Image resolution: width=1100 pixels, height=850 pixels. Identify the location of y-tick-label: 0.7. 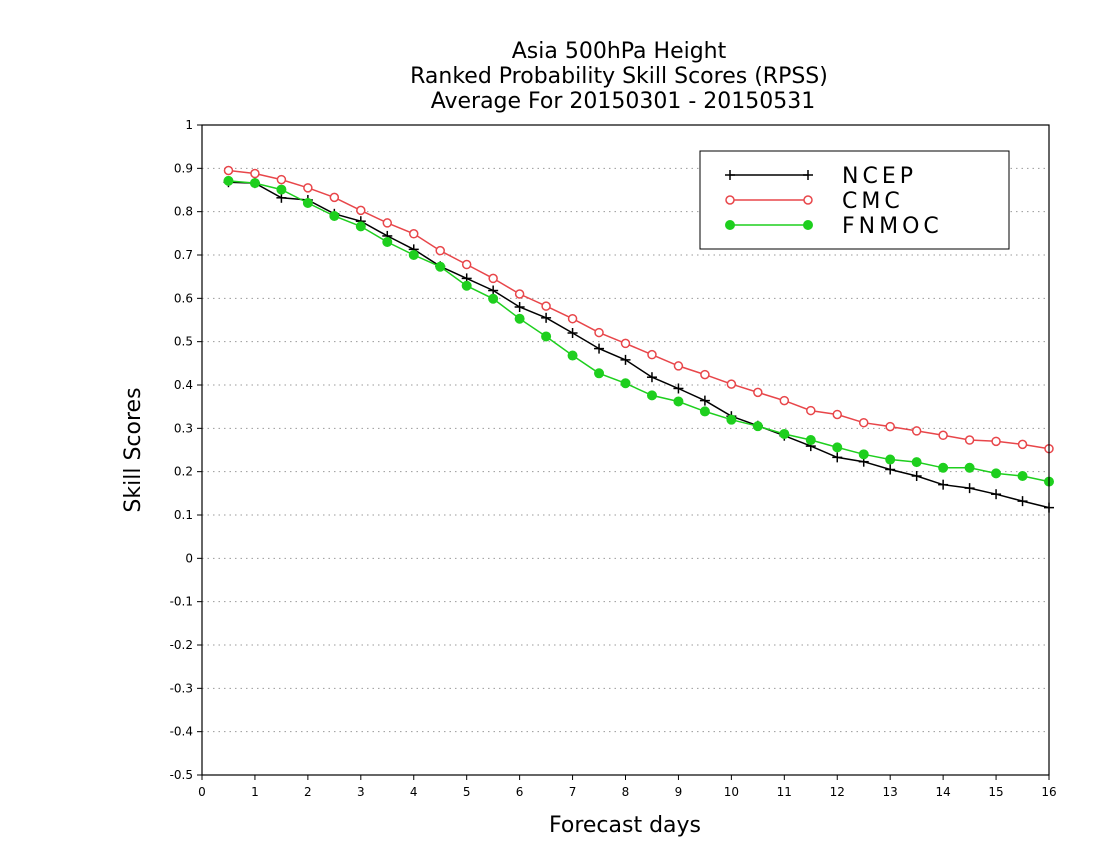
(183, 255).